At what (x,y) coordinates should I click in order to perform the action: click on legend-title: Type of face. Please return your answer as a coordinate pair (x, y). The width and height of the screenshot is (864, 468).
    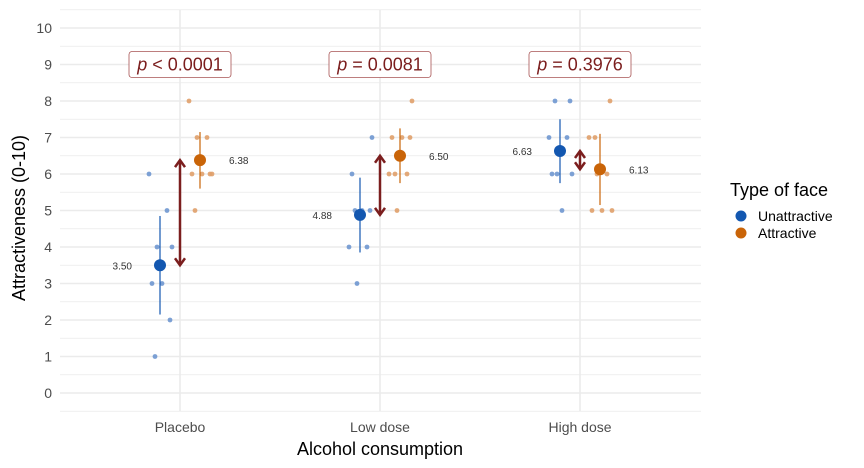
    Looking at the image, I should click on (779, 190).